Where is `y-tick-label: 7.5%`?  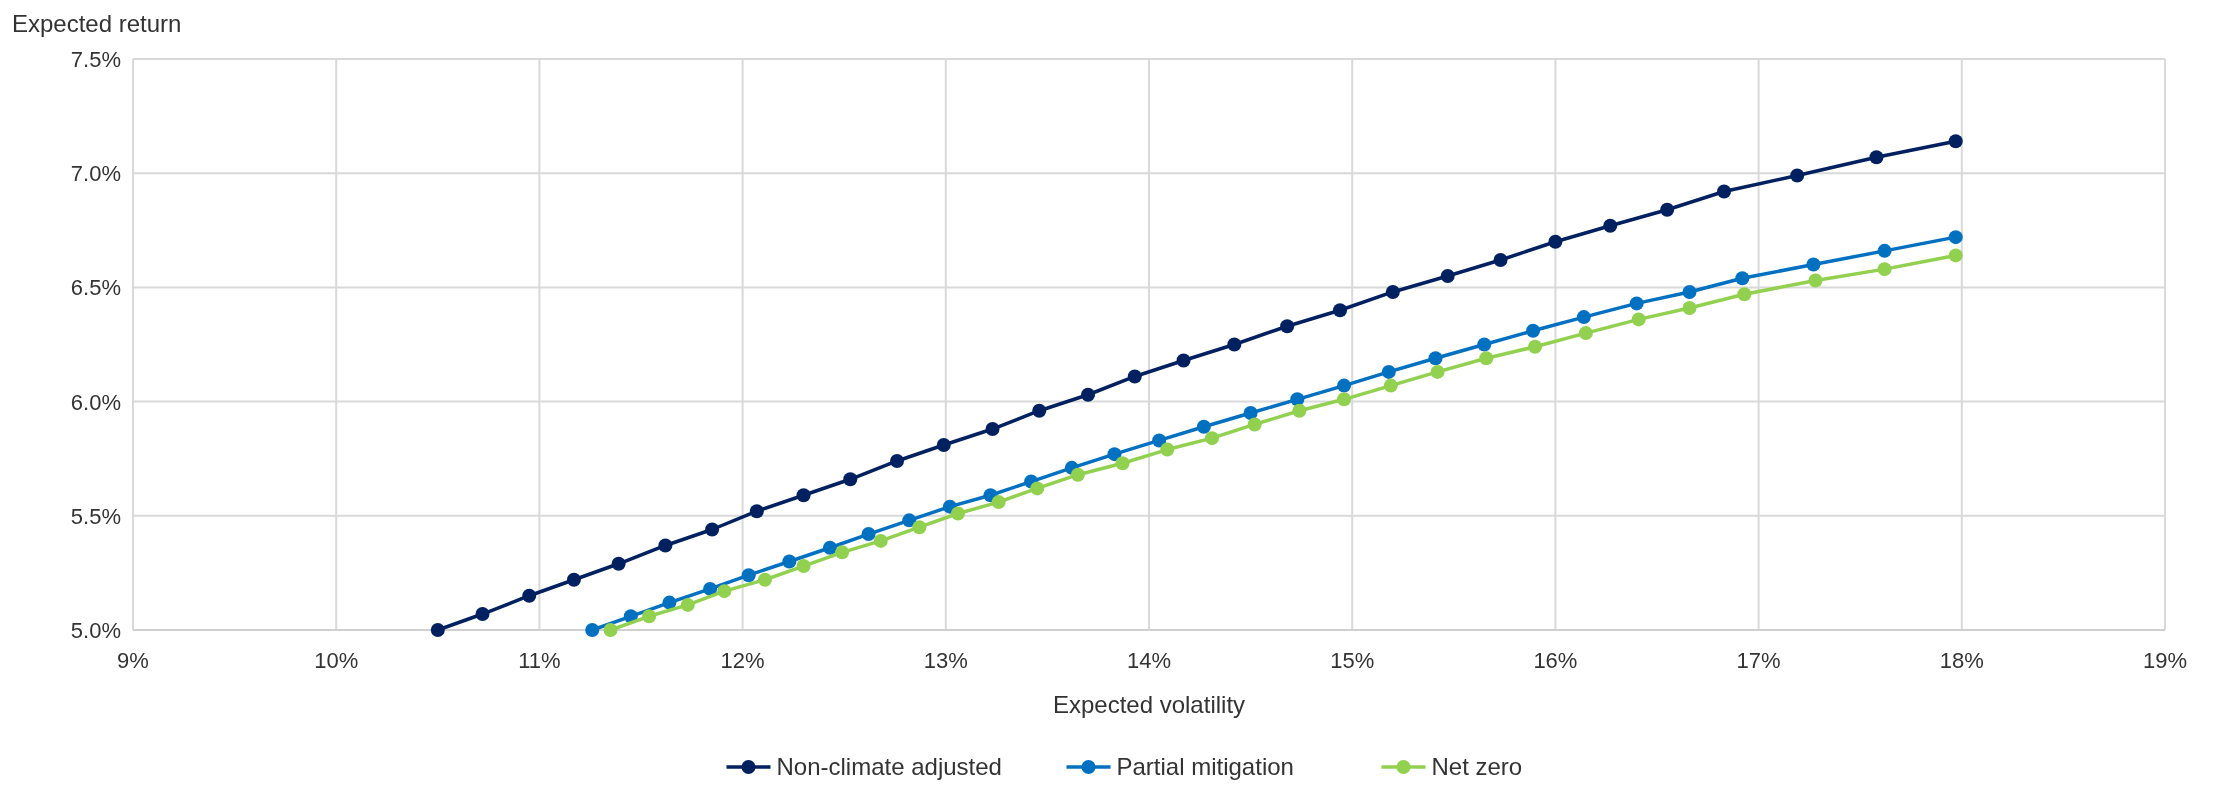
y-tick-label: 7.5% is located at coordinates (95, 59).